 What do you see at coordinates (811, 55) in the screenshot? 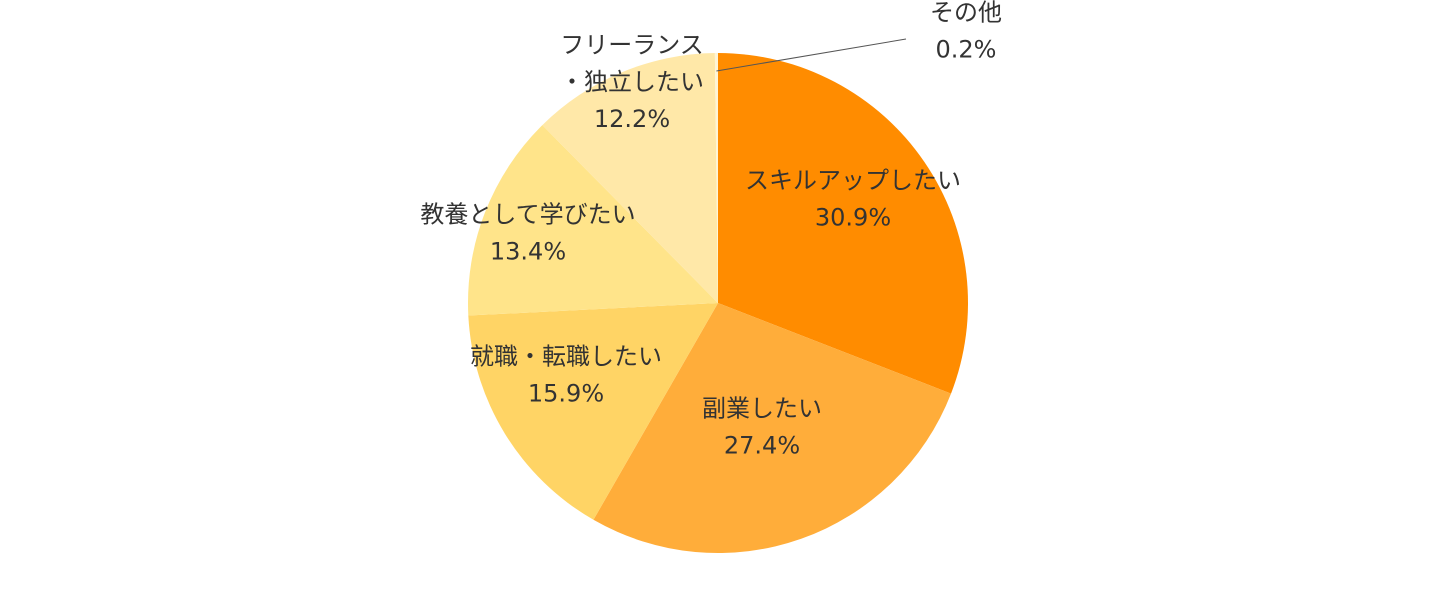
I see `callout-leader-line` at bounding box center [811, 55].